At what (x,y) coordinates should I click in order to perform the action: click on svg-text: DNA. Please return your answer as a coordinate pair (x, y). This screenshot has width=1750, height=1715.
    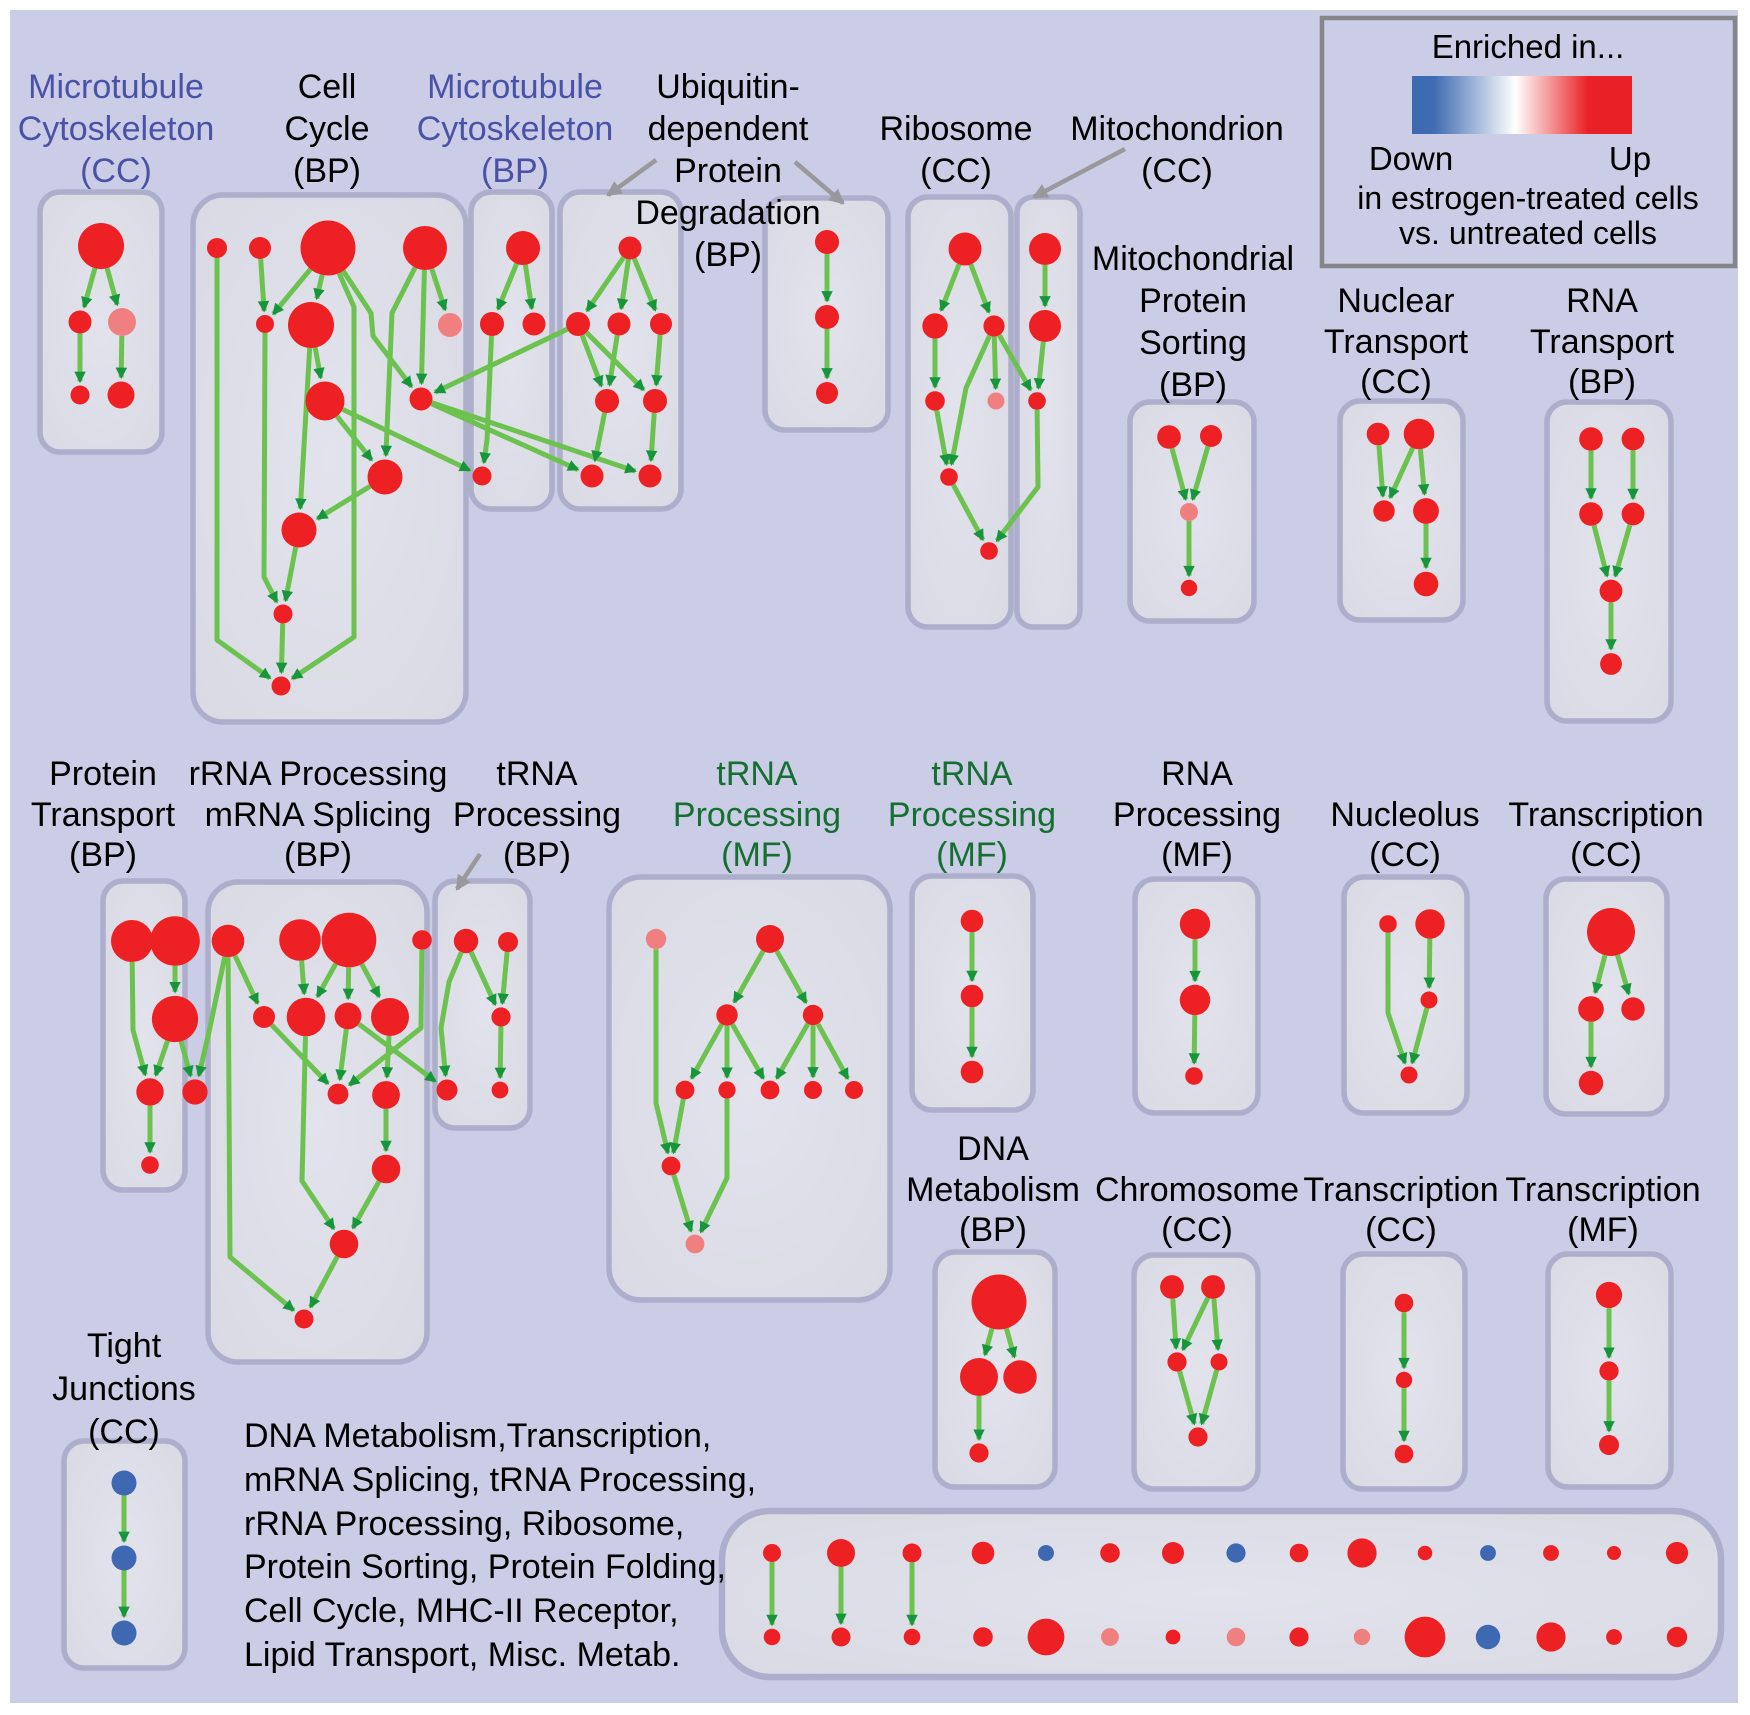
    Looking at the image, I should click on (993, 1149).